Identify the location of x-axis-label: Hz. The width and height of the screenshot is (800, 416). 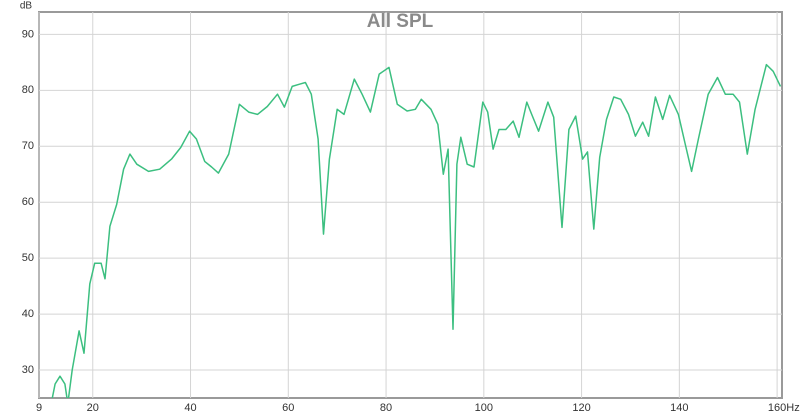
(792, 408).